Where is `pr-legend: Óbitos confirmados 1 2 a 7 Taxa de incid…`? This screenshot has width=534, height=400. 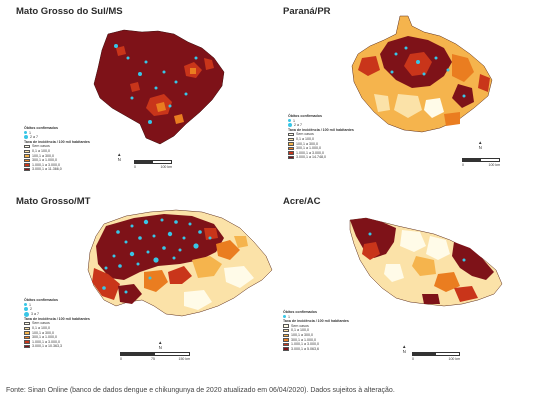
pr-legend: Óbitos confirmados 1 2 a 7 Taxa de incid… is located at coordinates (321, 137).